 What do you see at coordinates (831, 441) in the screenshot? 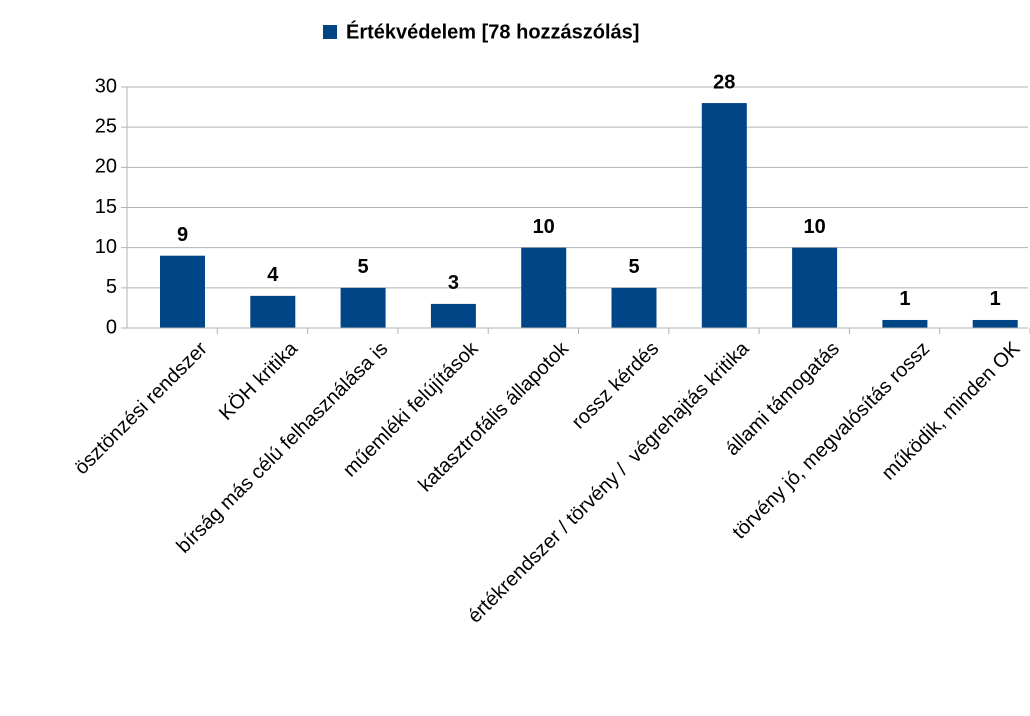
I see `x-tick-label: törvény jó, megvalósítás rossz` at bounding box center [831, 441].